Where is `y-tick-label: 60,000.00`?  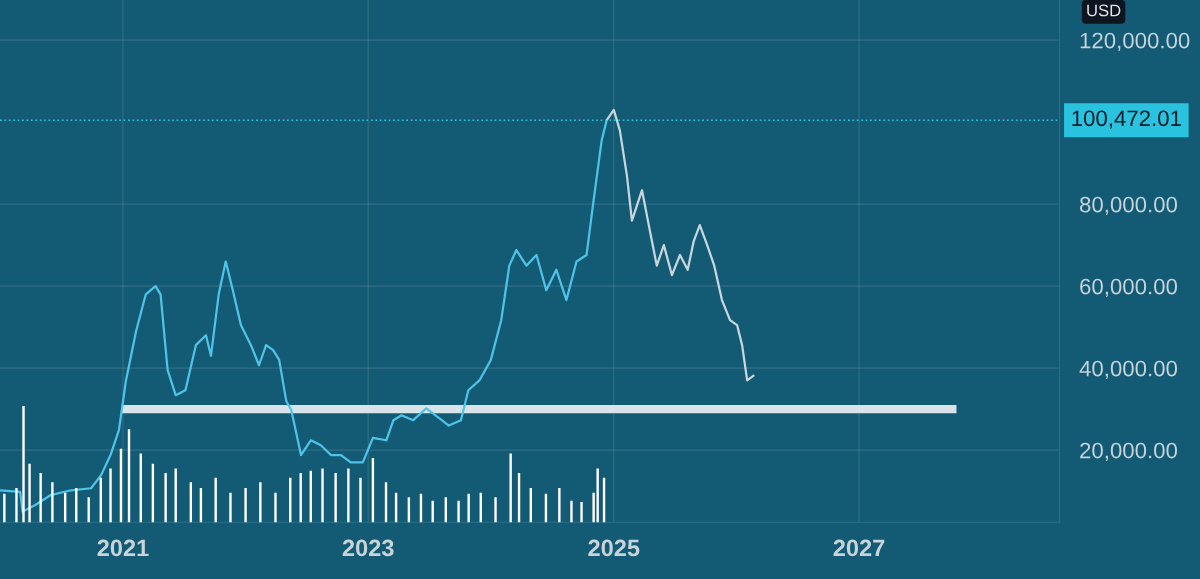 y-tick-label: 60,000.00 is located at coordinates (1129, 288).